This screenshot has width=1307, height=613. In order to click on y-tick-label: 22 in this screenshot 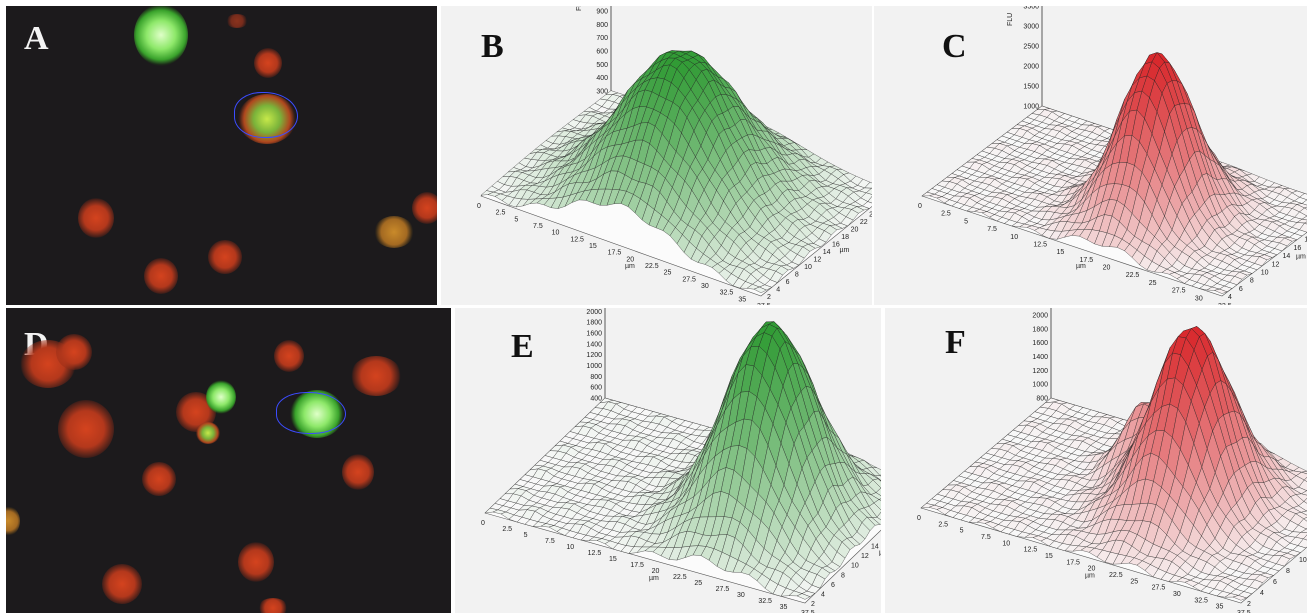, I will do `click(864, 222)`.